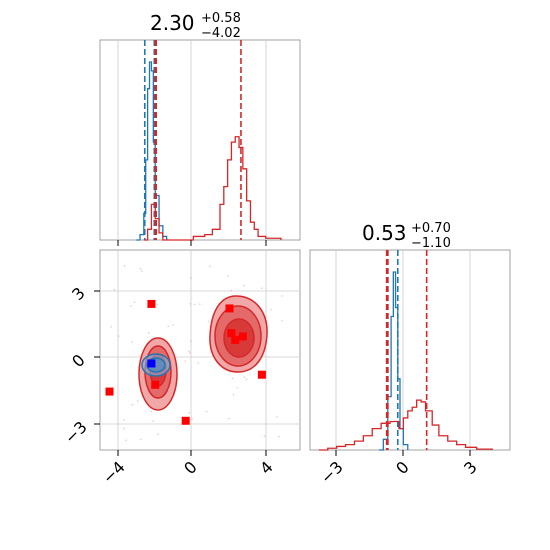 The height and width of the screenshot is (550, 550). Describe the element at coordinates (195, 26) in the screenshot. I see `marginal-panel-1-title: 2.30 +0.58 −4.02` at that location.